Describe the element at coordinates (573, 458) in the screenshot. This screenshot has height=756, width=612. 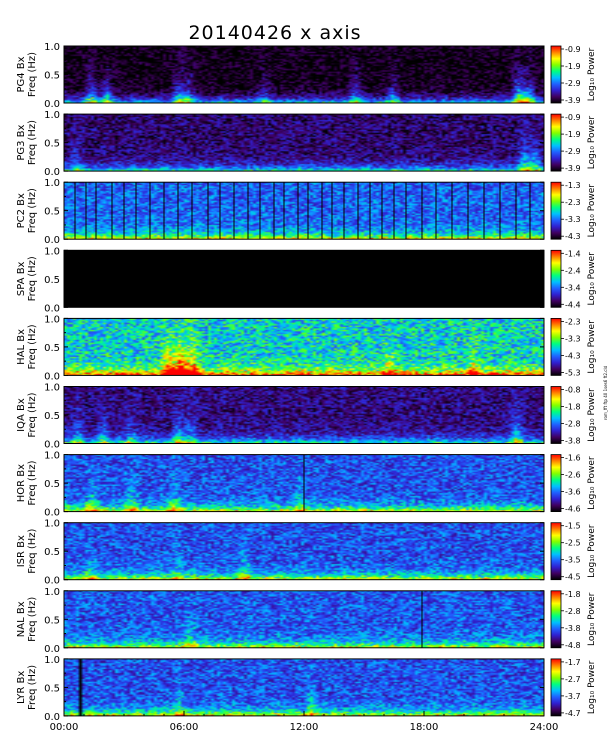
I see `colorbar-tick-label: -1.6` at that location.